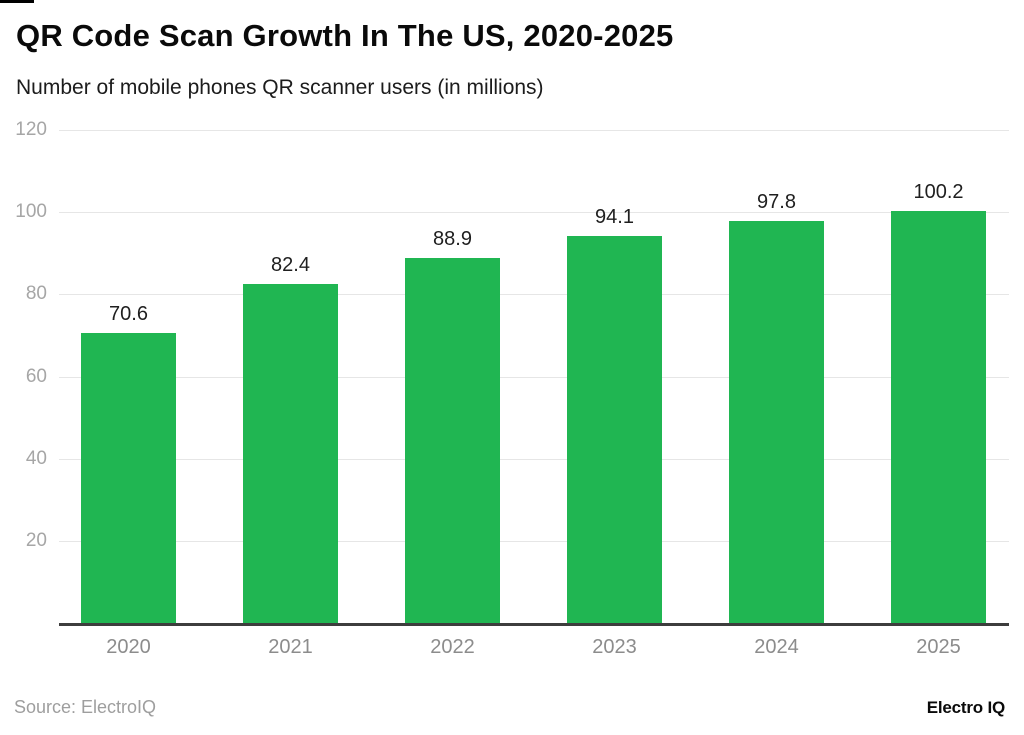  I want to click on bar-value-label-2022: 88.9, so click(452, 239).